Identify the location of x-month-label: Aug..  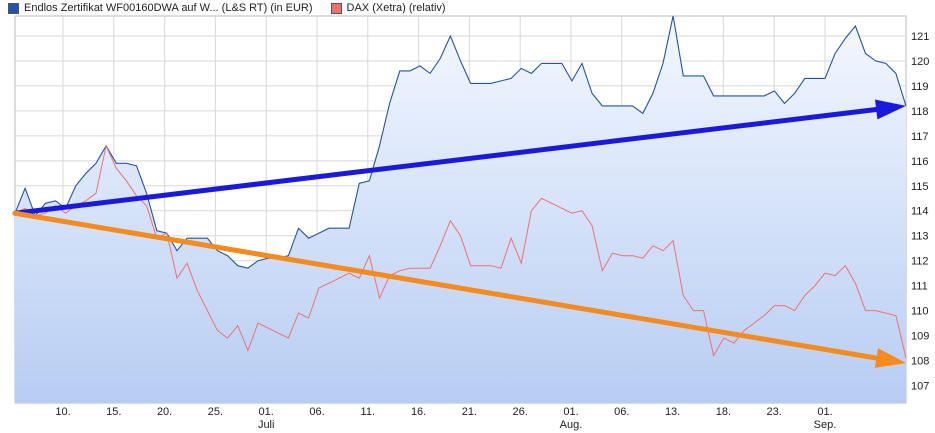
(571, 425).